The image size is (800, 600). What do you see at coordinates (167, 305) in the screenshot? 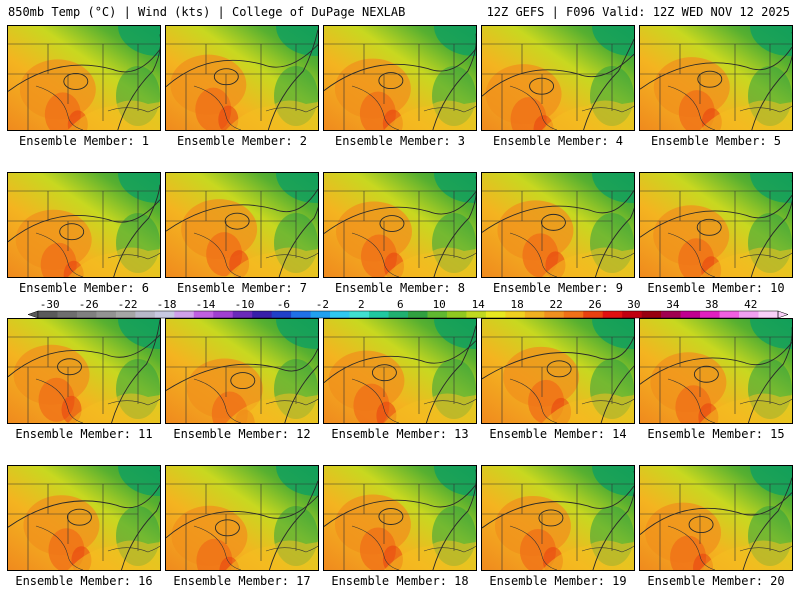
I see `colorbar-tick-label: -18` at bounding box center [167, 305].